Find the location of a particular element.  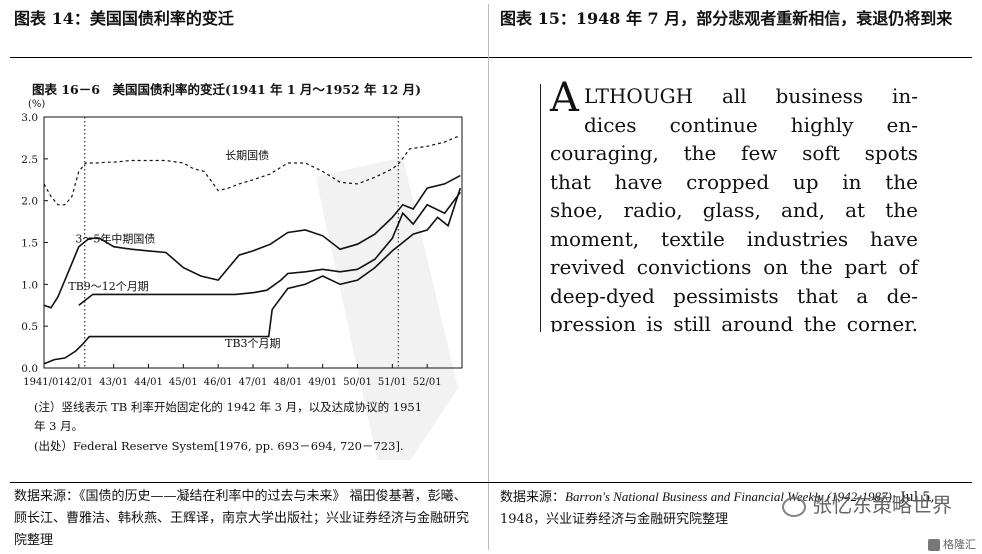

clipping-line: LTHOUGH all business in- is located at coordinates (751, 96).